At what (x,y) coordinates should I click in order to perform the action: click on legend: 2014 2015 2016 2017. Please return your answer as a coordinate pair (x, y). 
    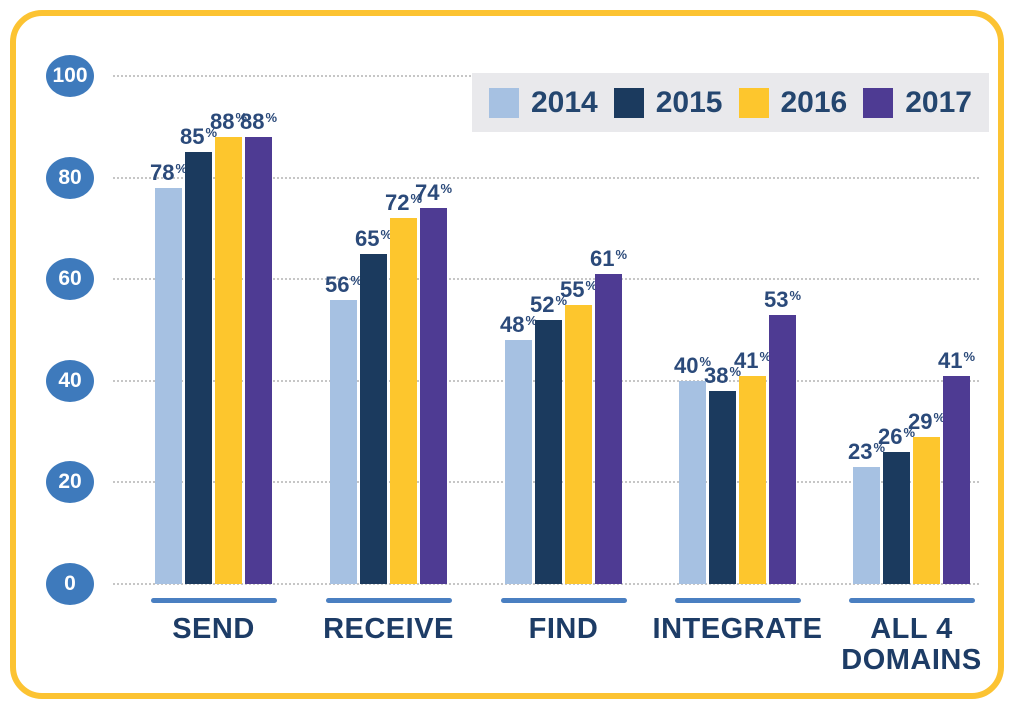
    Looking at the image, I should click on (730, 102).